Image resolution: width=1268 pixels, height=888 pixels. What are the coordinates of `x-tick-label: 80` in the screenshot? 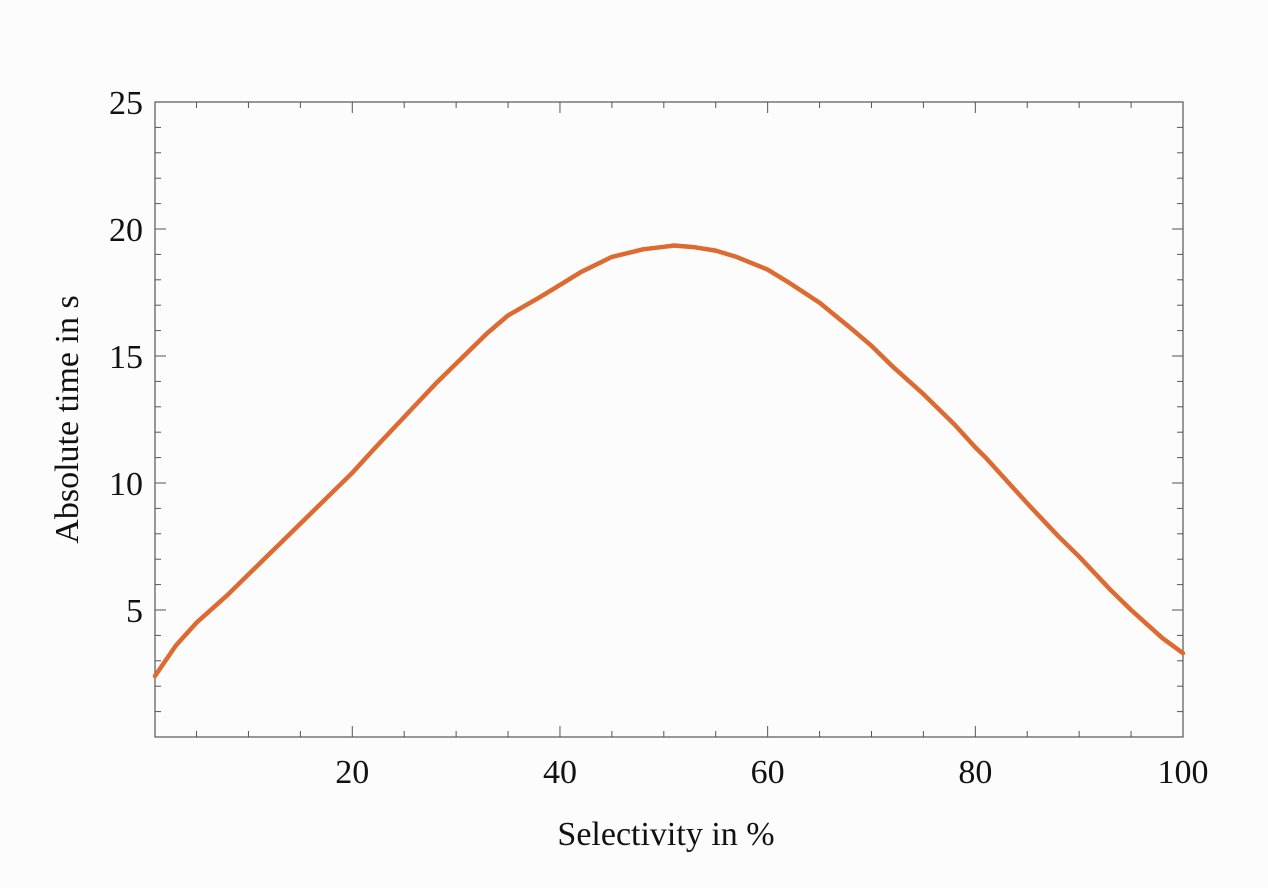 It's located at (975, 772).